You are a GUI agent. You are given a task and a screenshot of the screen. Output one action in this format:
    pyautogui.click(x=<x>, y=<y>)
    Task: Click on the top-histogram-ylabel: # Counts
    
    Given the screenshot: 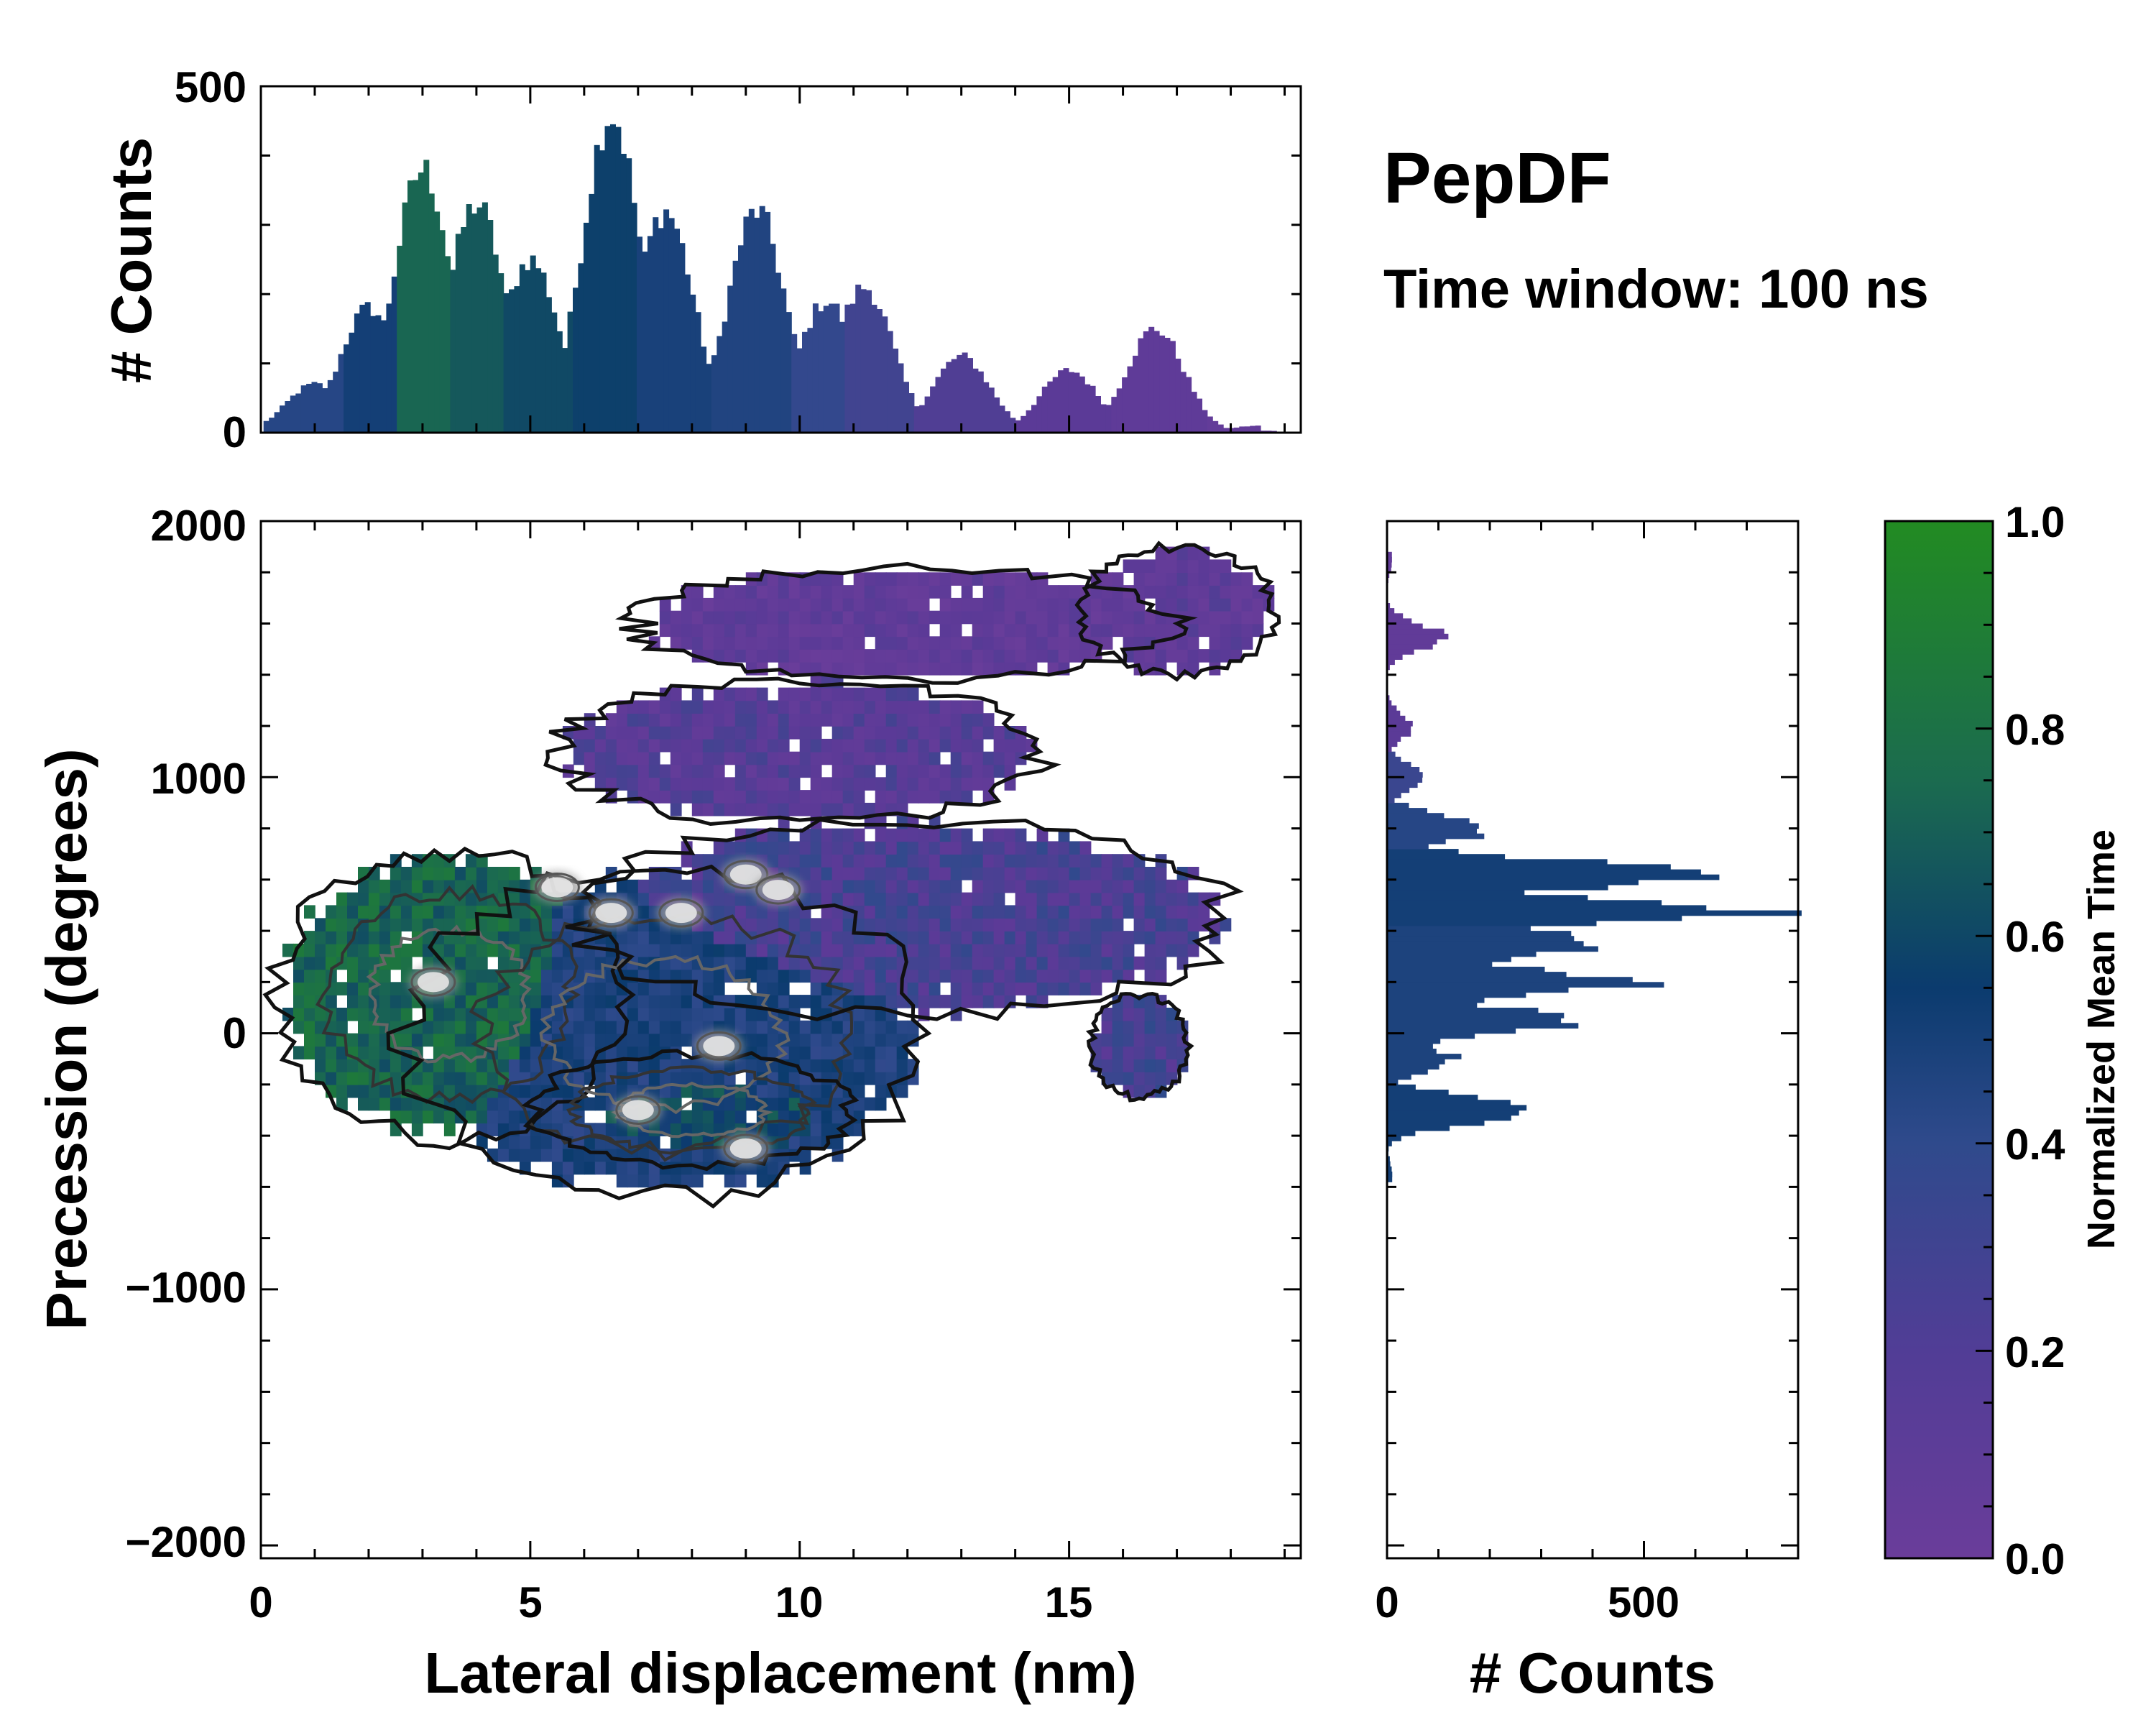 What is the action you would take?
    pyautogui.click(x=131, y=260)
    